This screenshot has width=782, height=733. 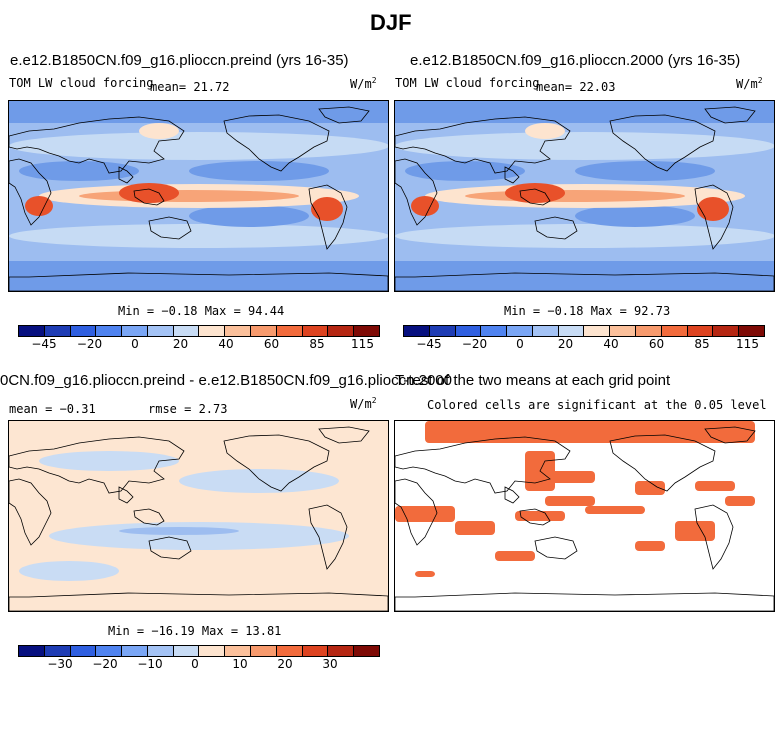 What do you see at coordinates (60, 664) in the screenshot?
I see `colorbar-tick-label: −30` at bounding box center [60, 664].